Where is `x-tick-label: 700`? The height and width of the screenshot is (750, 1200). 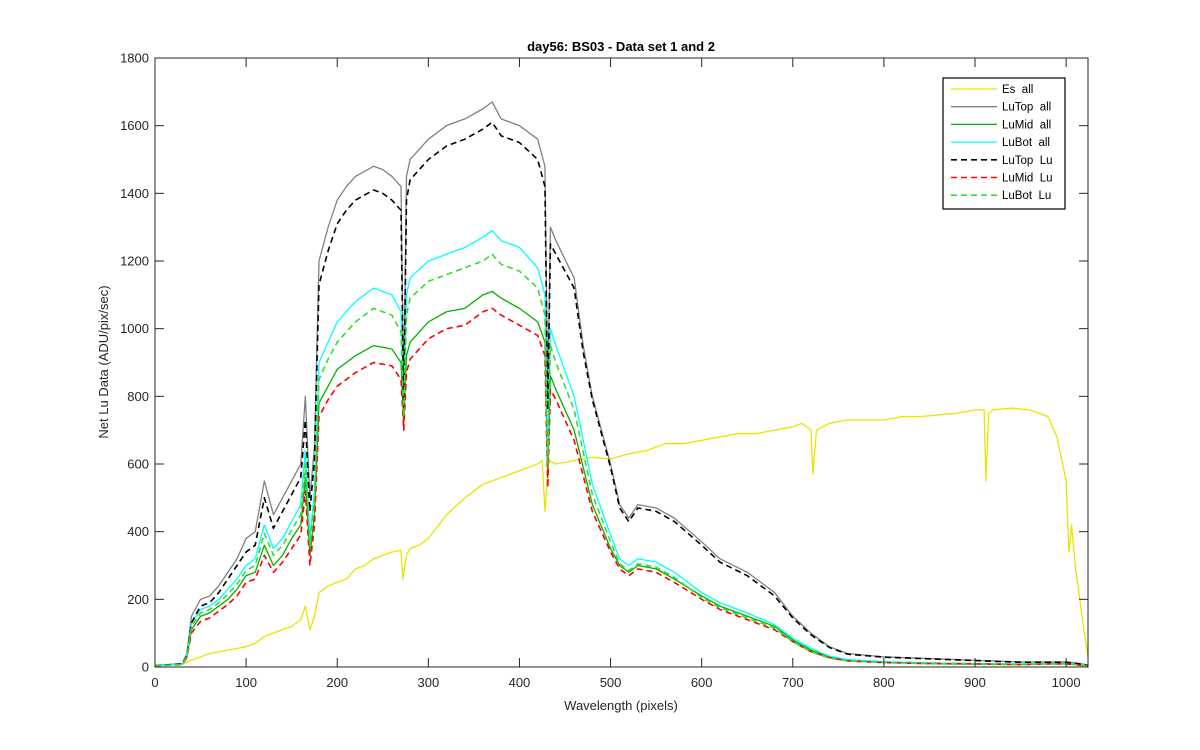 x-tick-label: 700 is located at coordinates (793, 682).